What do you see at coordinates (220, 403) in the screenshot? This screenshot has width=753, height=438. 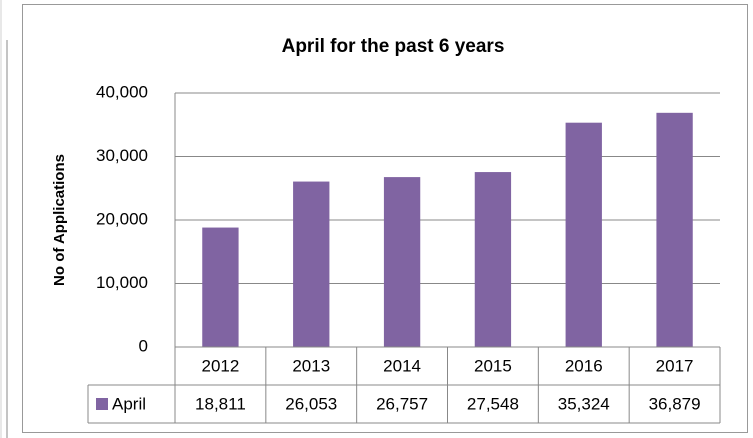 I see `table-value: 18,811` at bounding box center [220, 403].